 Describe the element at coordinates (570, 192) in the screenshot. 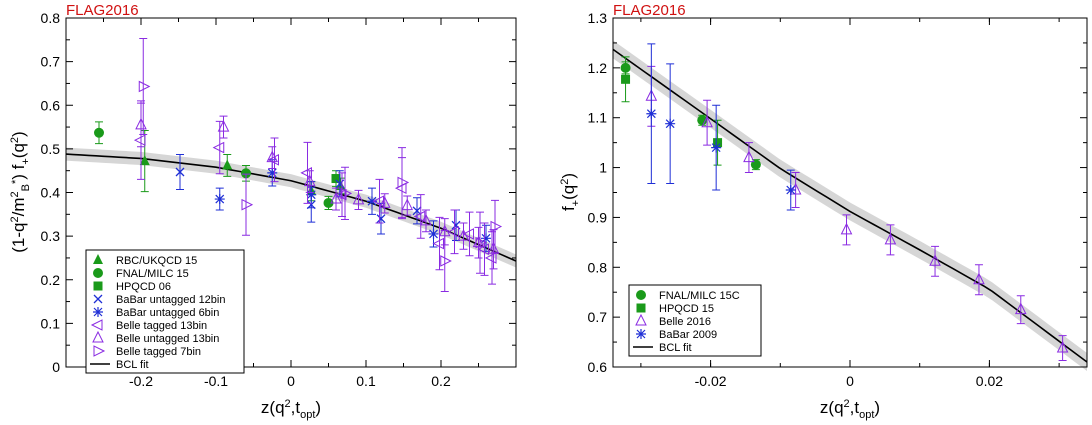

I see `right-y-axis-label: f+(q2)` at that location.